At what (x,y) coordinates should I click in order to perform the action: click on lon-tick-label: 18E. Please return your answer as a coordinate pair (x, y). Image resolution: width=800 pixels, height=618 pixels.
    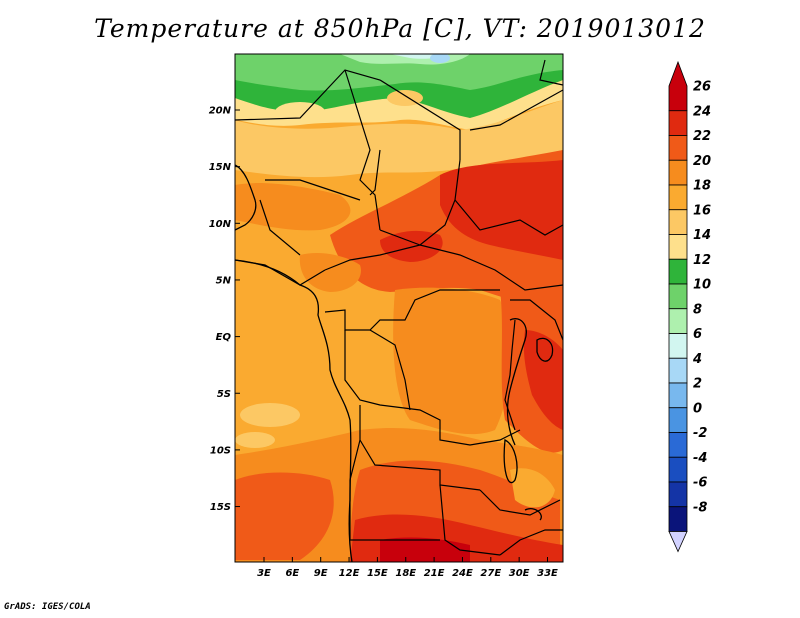
    Looking at the image, I should click on (405, 573).